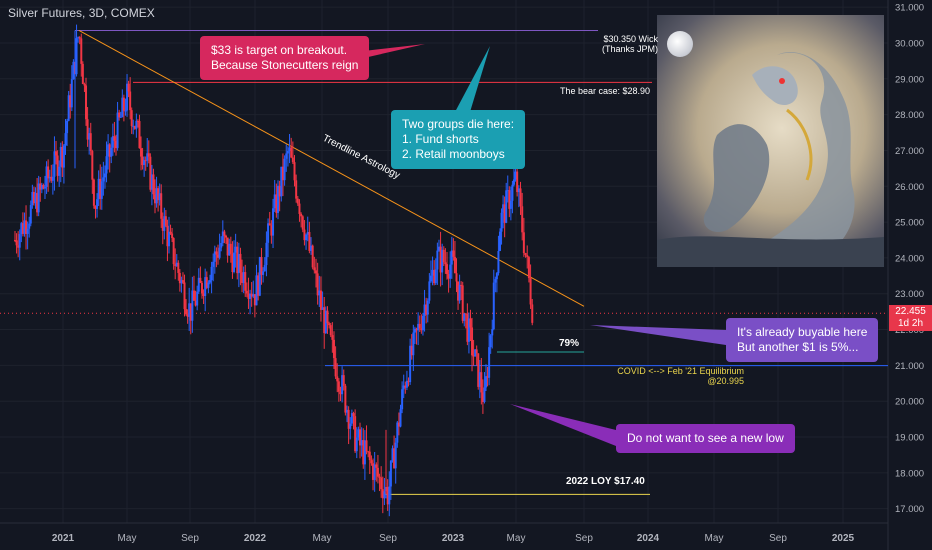 The width and height of the screenshot is (932, 550). What do you see at coordinates (569, 343) in the screenshot?
I see `pct-label: 79%` at bounding box center [569, 343].